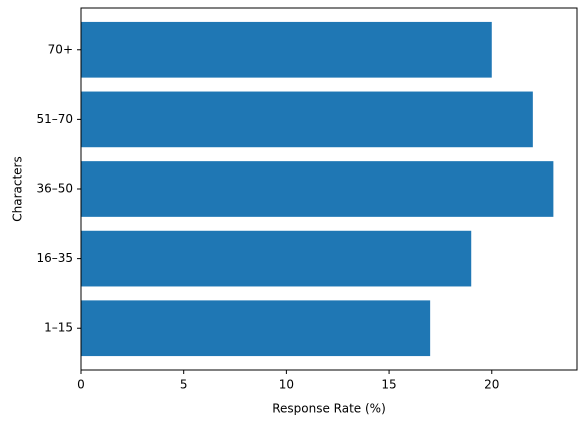 The image size is (587, 426). I want to click on x-tick-label: 20, so click(491, 385).